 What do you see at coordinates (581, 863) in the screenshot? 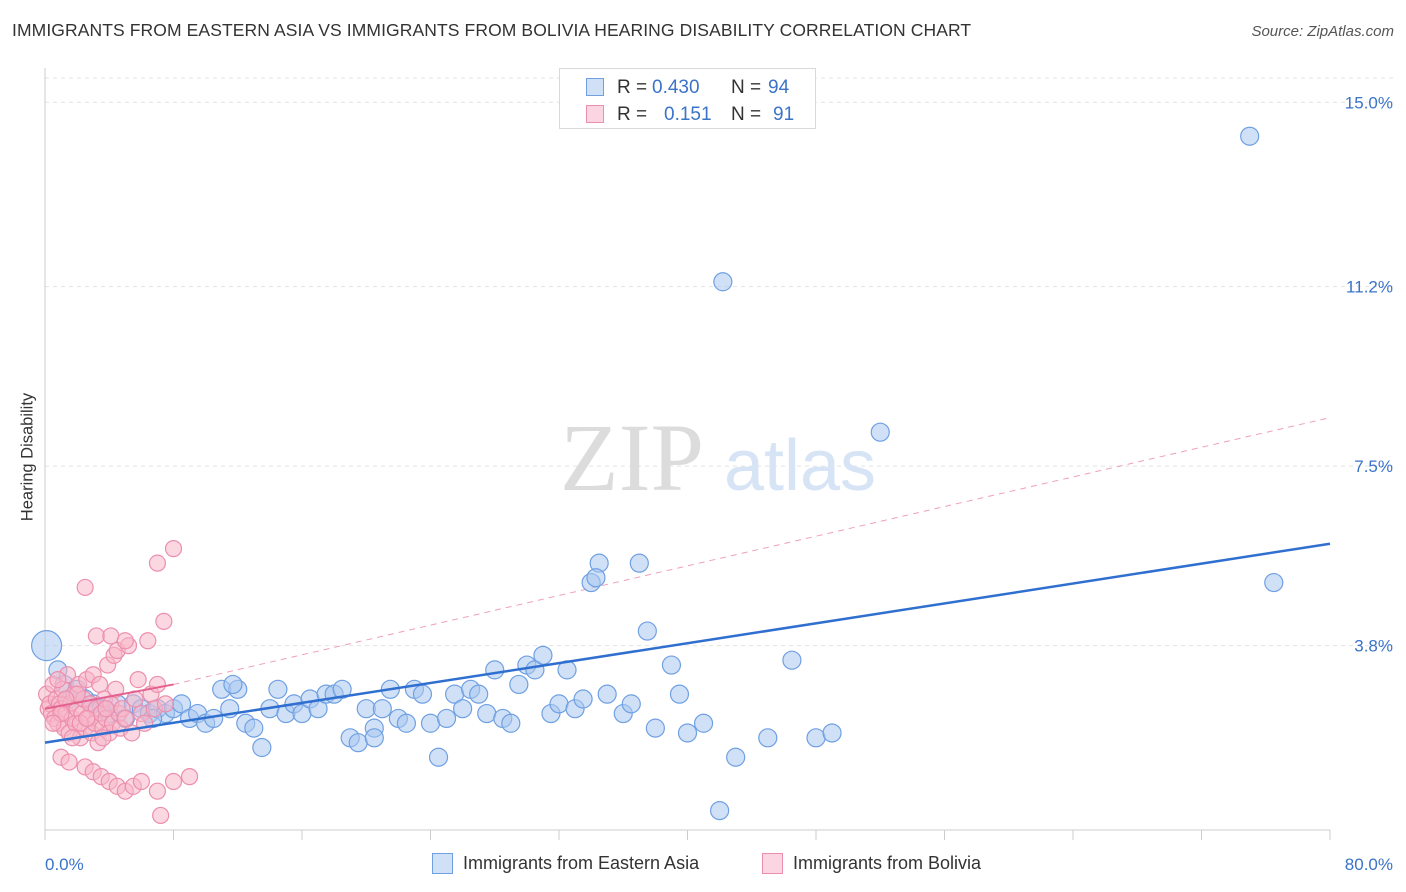
I see `legend-label: Immigrants from Eastern Asia` at bounding box center [581, 863].